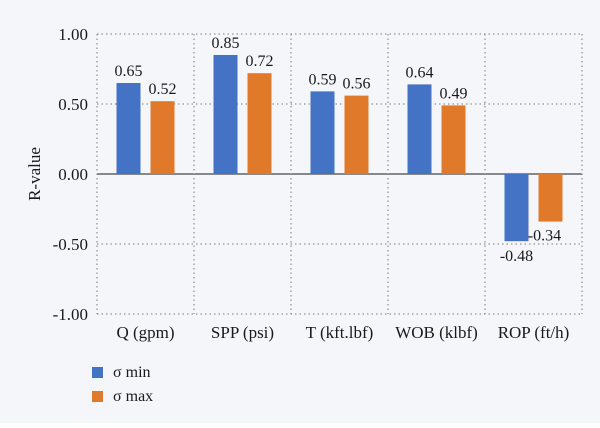  What do you see at coordinates (260, 61) in the screenshot?
I see `data-label: 0.72` at bounding box center [260, 61].